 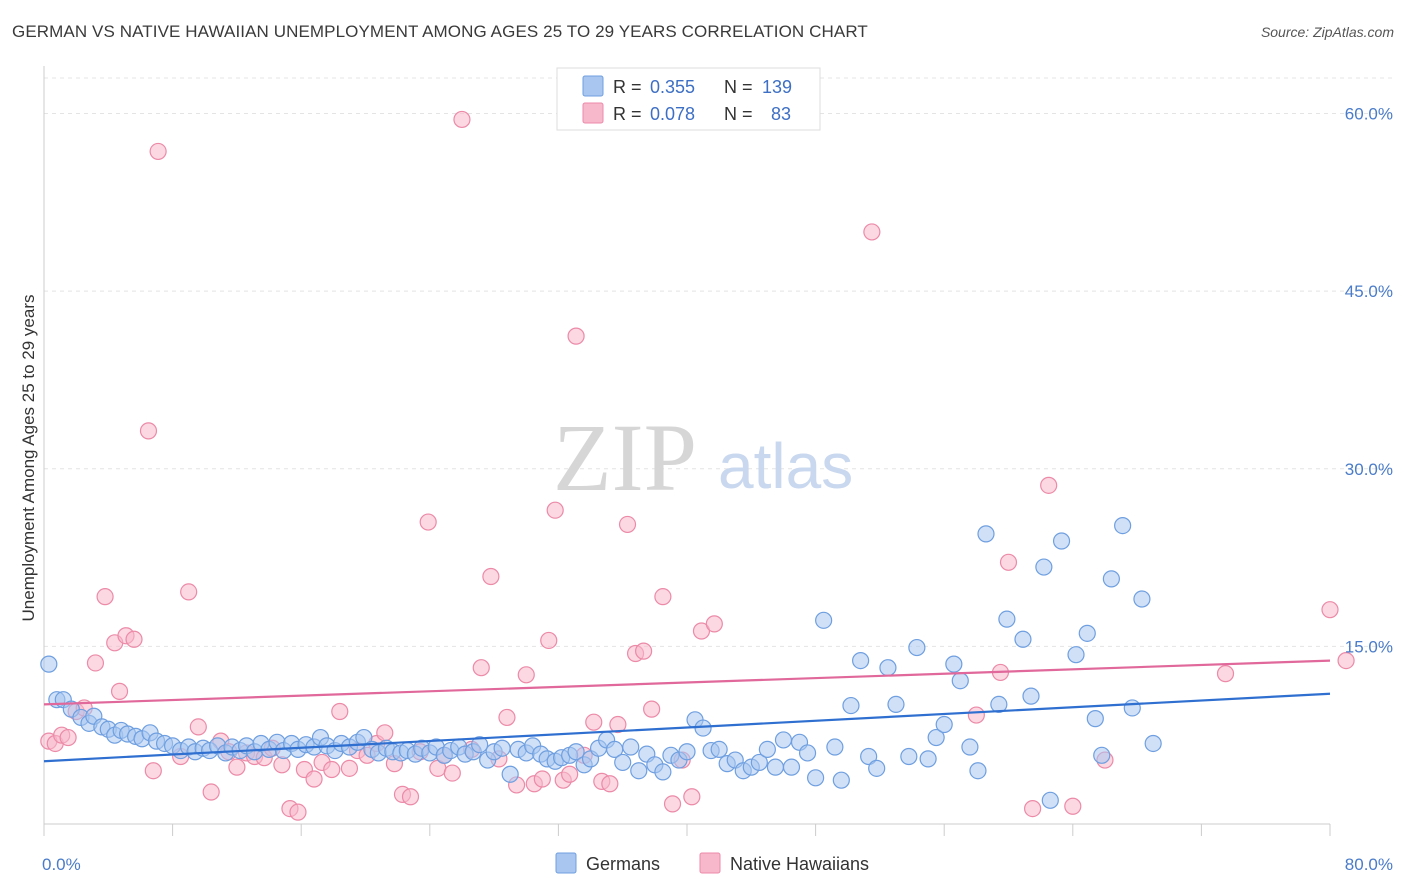 I want to click on legend-r-label: R =, so click(x=627, y=114).